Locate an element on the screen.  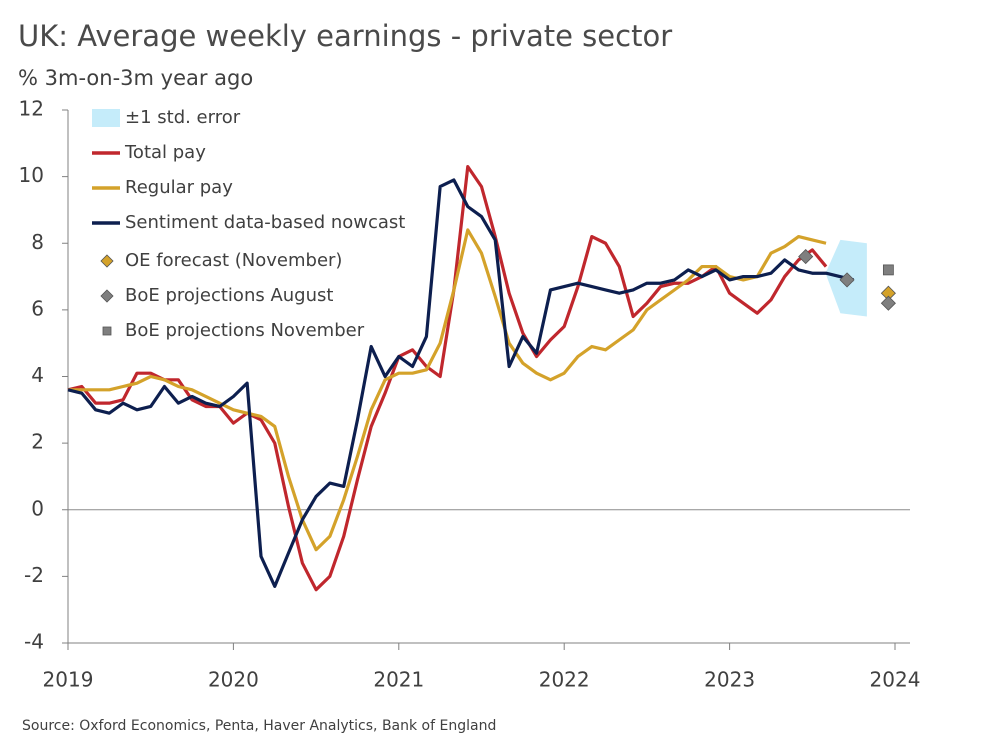
y-tick-label: -4 is located at coordinates (34, 642).